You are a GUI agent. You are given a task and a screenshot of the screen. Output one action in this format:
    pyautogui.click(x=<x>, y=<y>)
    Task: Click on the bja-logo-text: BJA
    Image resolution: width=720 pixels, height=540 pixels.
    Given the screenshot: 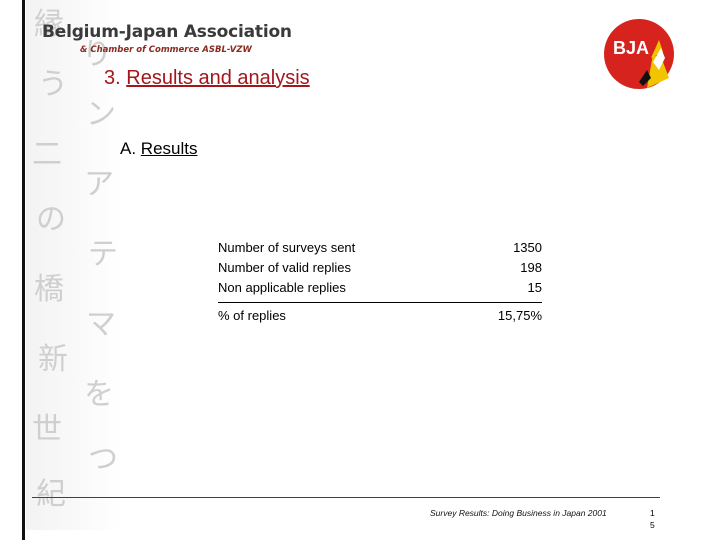 What is the action you would take?
    pyautogui.click(x=631, y=48)
    